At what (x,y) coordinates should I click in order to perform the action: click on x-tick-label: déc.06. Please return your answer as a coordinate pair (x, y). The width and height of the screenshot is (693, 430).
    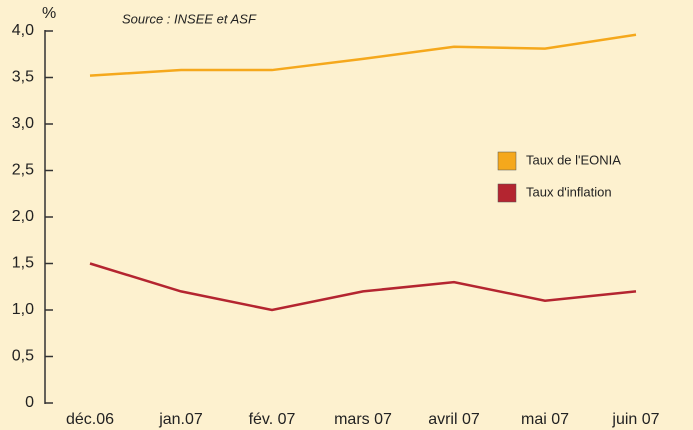
    Looking at the image, I should click on (90, 419).